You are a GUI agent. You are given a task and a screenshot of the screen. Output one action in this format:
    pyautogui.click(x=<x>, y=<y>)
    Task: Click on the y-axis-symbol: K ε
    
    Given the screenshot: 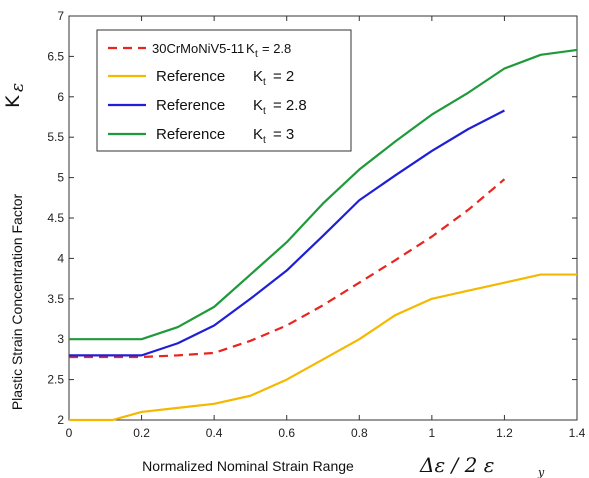 What is the action you would take?
    pyautogui.click(x=15, y=95)
    